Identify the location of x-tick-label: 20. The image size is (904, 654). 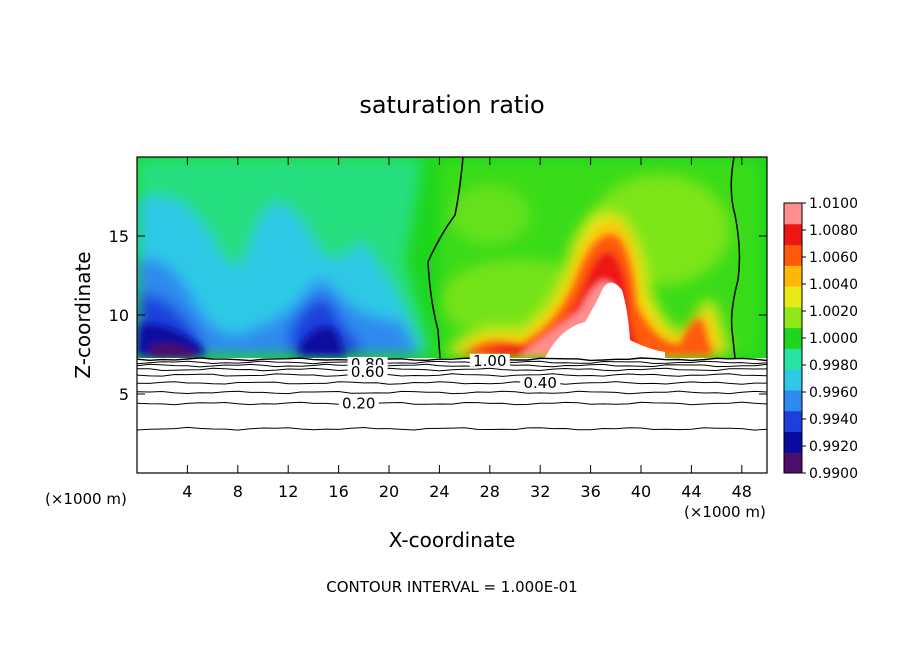
(389, 491).